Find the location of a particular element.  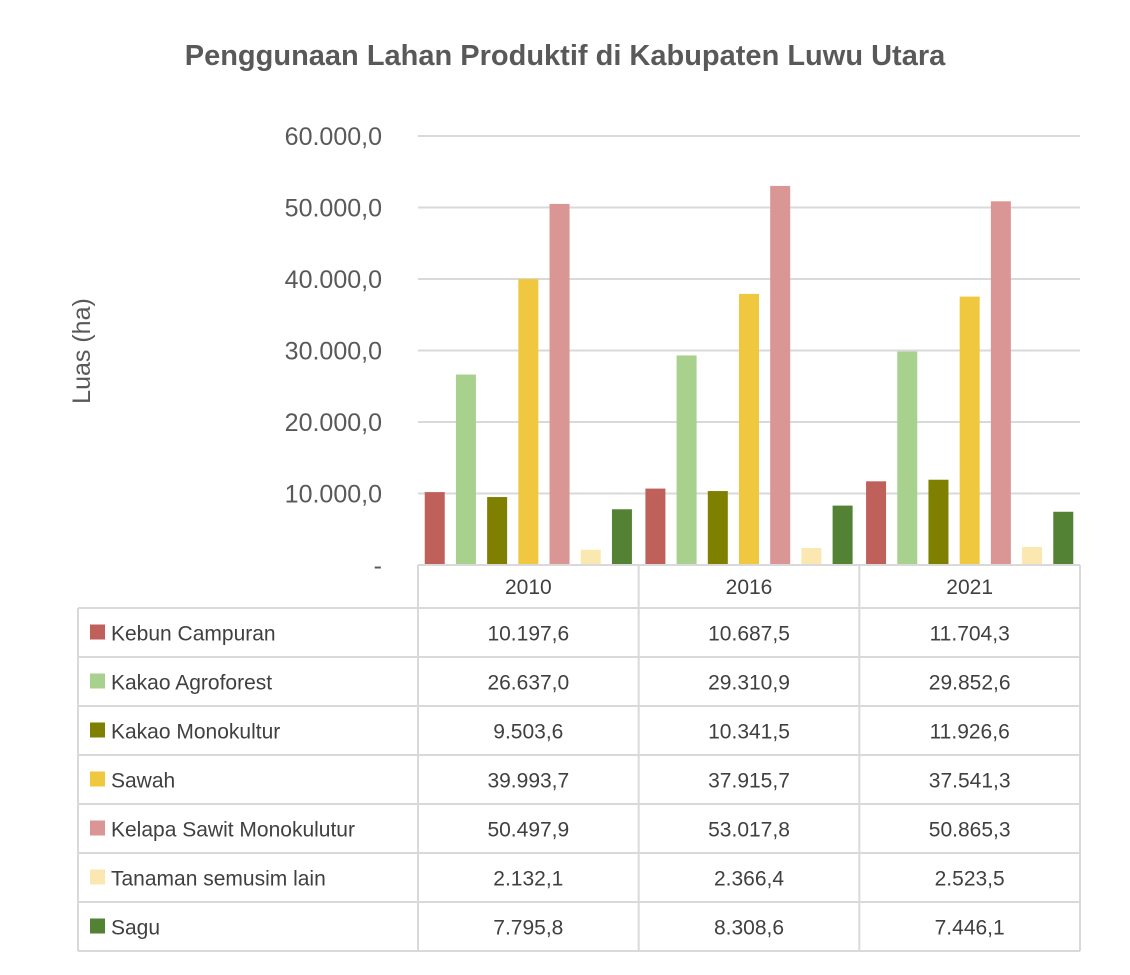

data-label: 50.497,9 is located at coordinates (528, 830).